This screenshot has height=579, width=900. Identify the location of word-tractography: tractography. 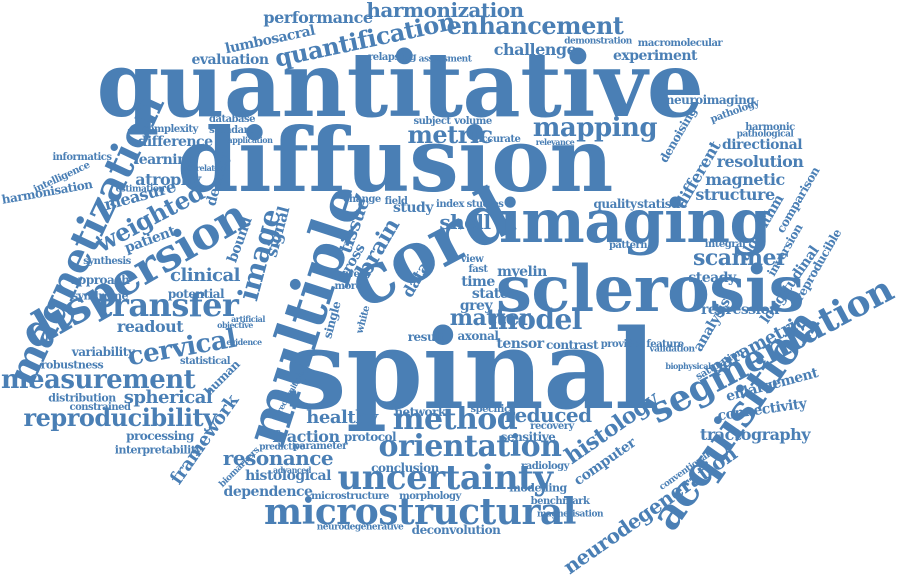
(755, 434).